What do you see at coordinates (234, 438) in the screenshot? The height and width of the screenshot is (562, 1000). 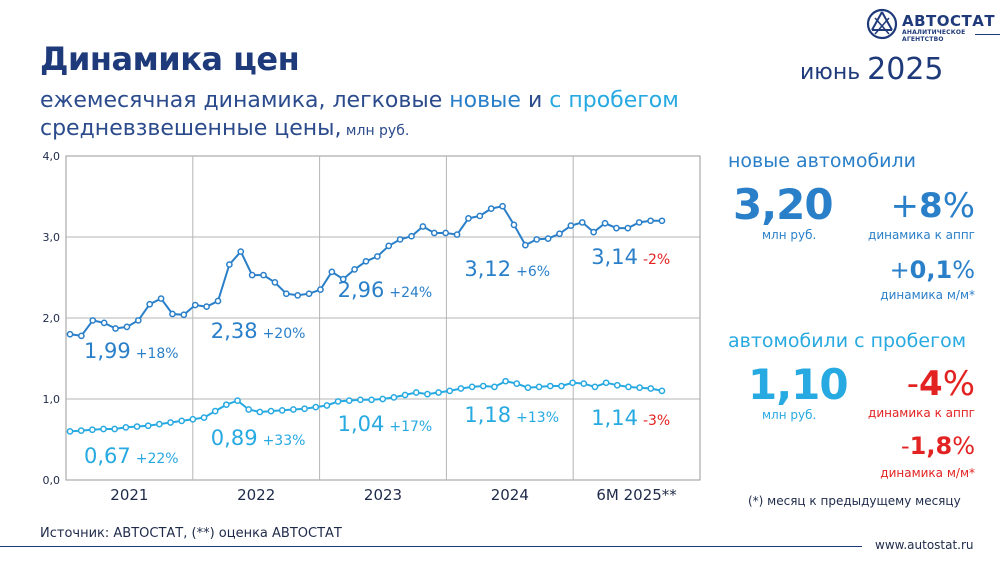 I see `annotation-value: 0,89` at bounding box center [234, 438].